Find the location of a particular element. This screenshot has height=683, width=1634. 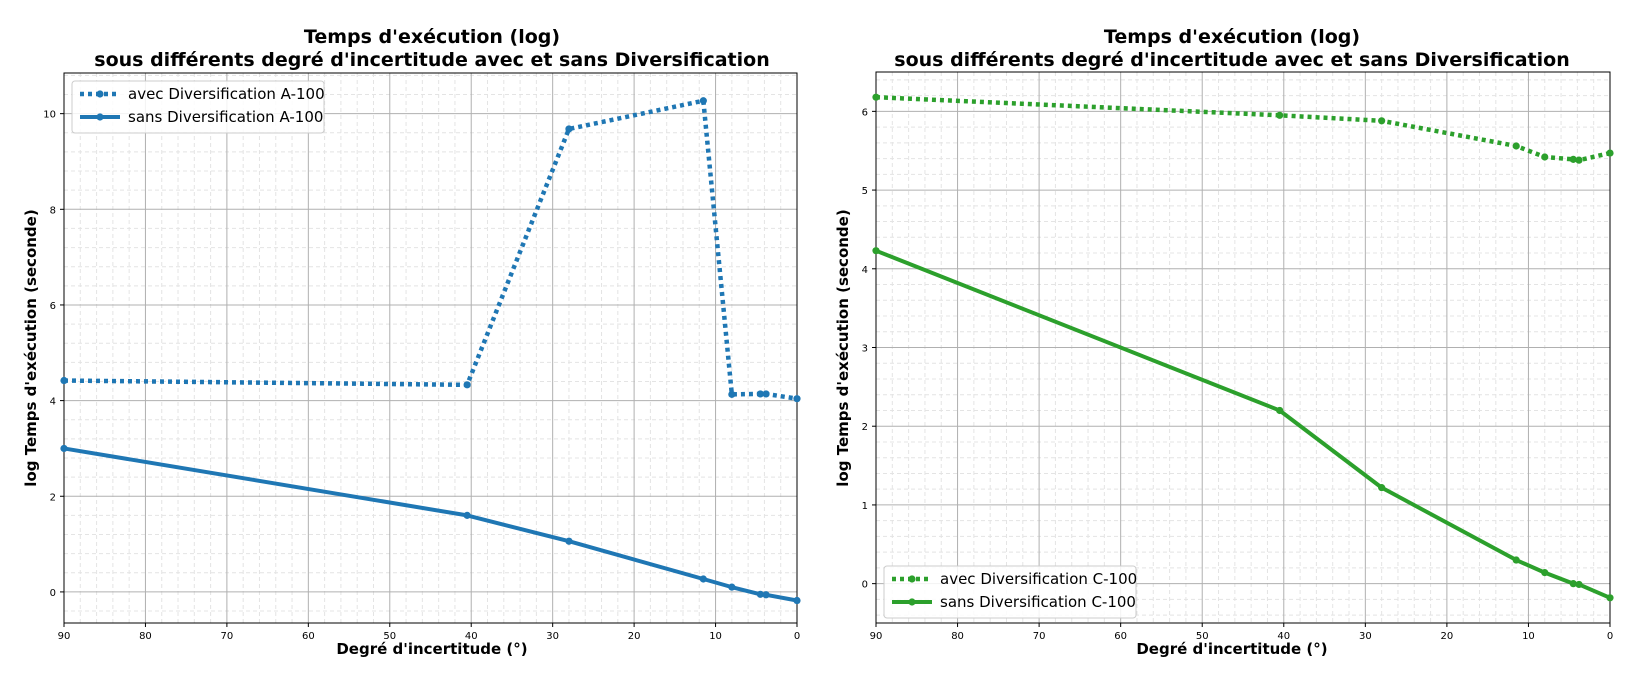

chart-right-x-axis-label: Degré d'incertitude (°) is located at coordinates (1231, 649).